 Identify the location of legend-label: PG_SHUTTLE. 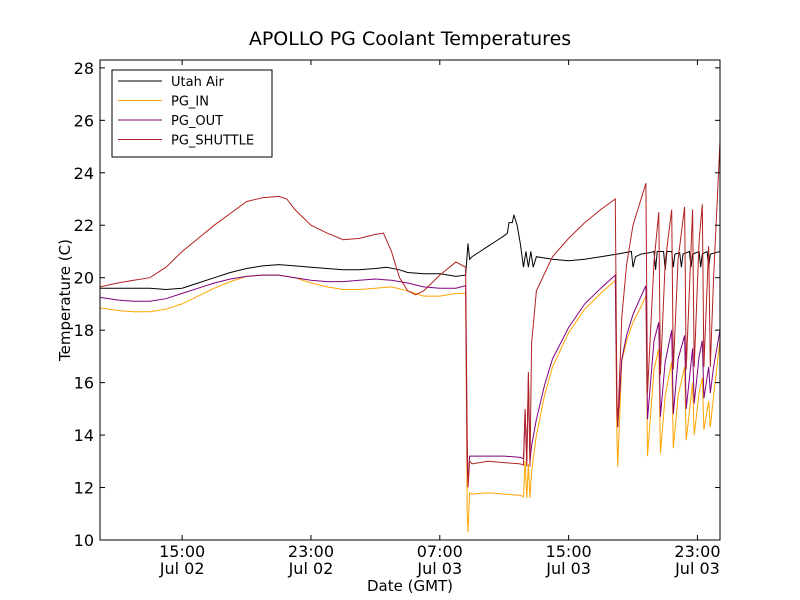
(212, 141).